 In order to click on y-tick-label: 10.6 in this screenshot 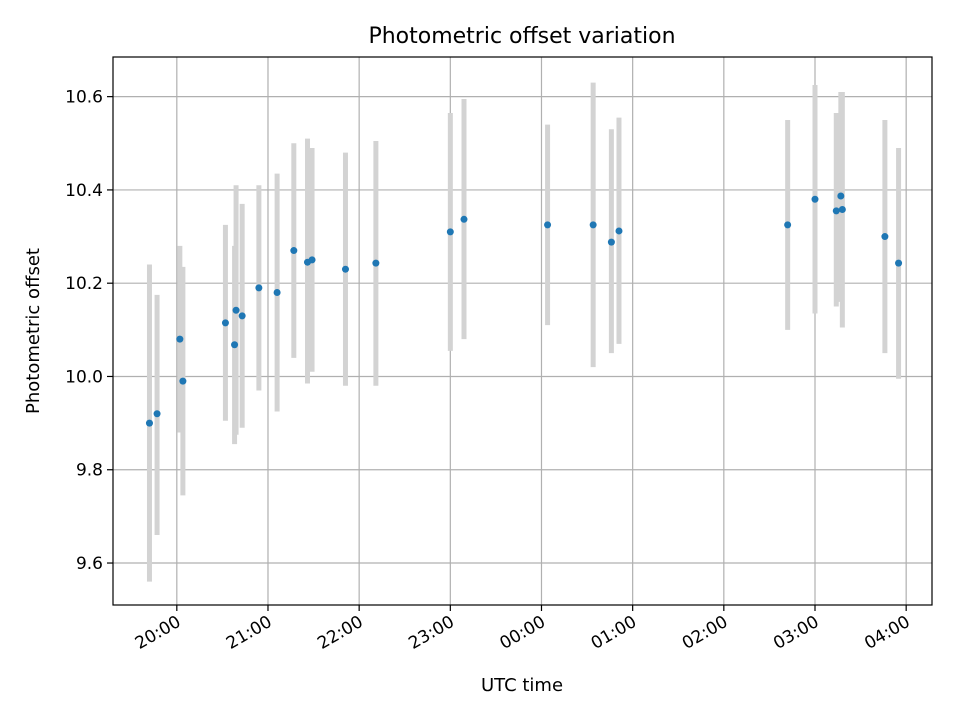, I will do `click(84, 98)`.